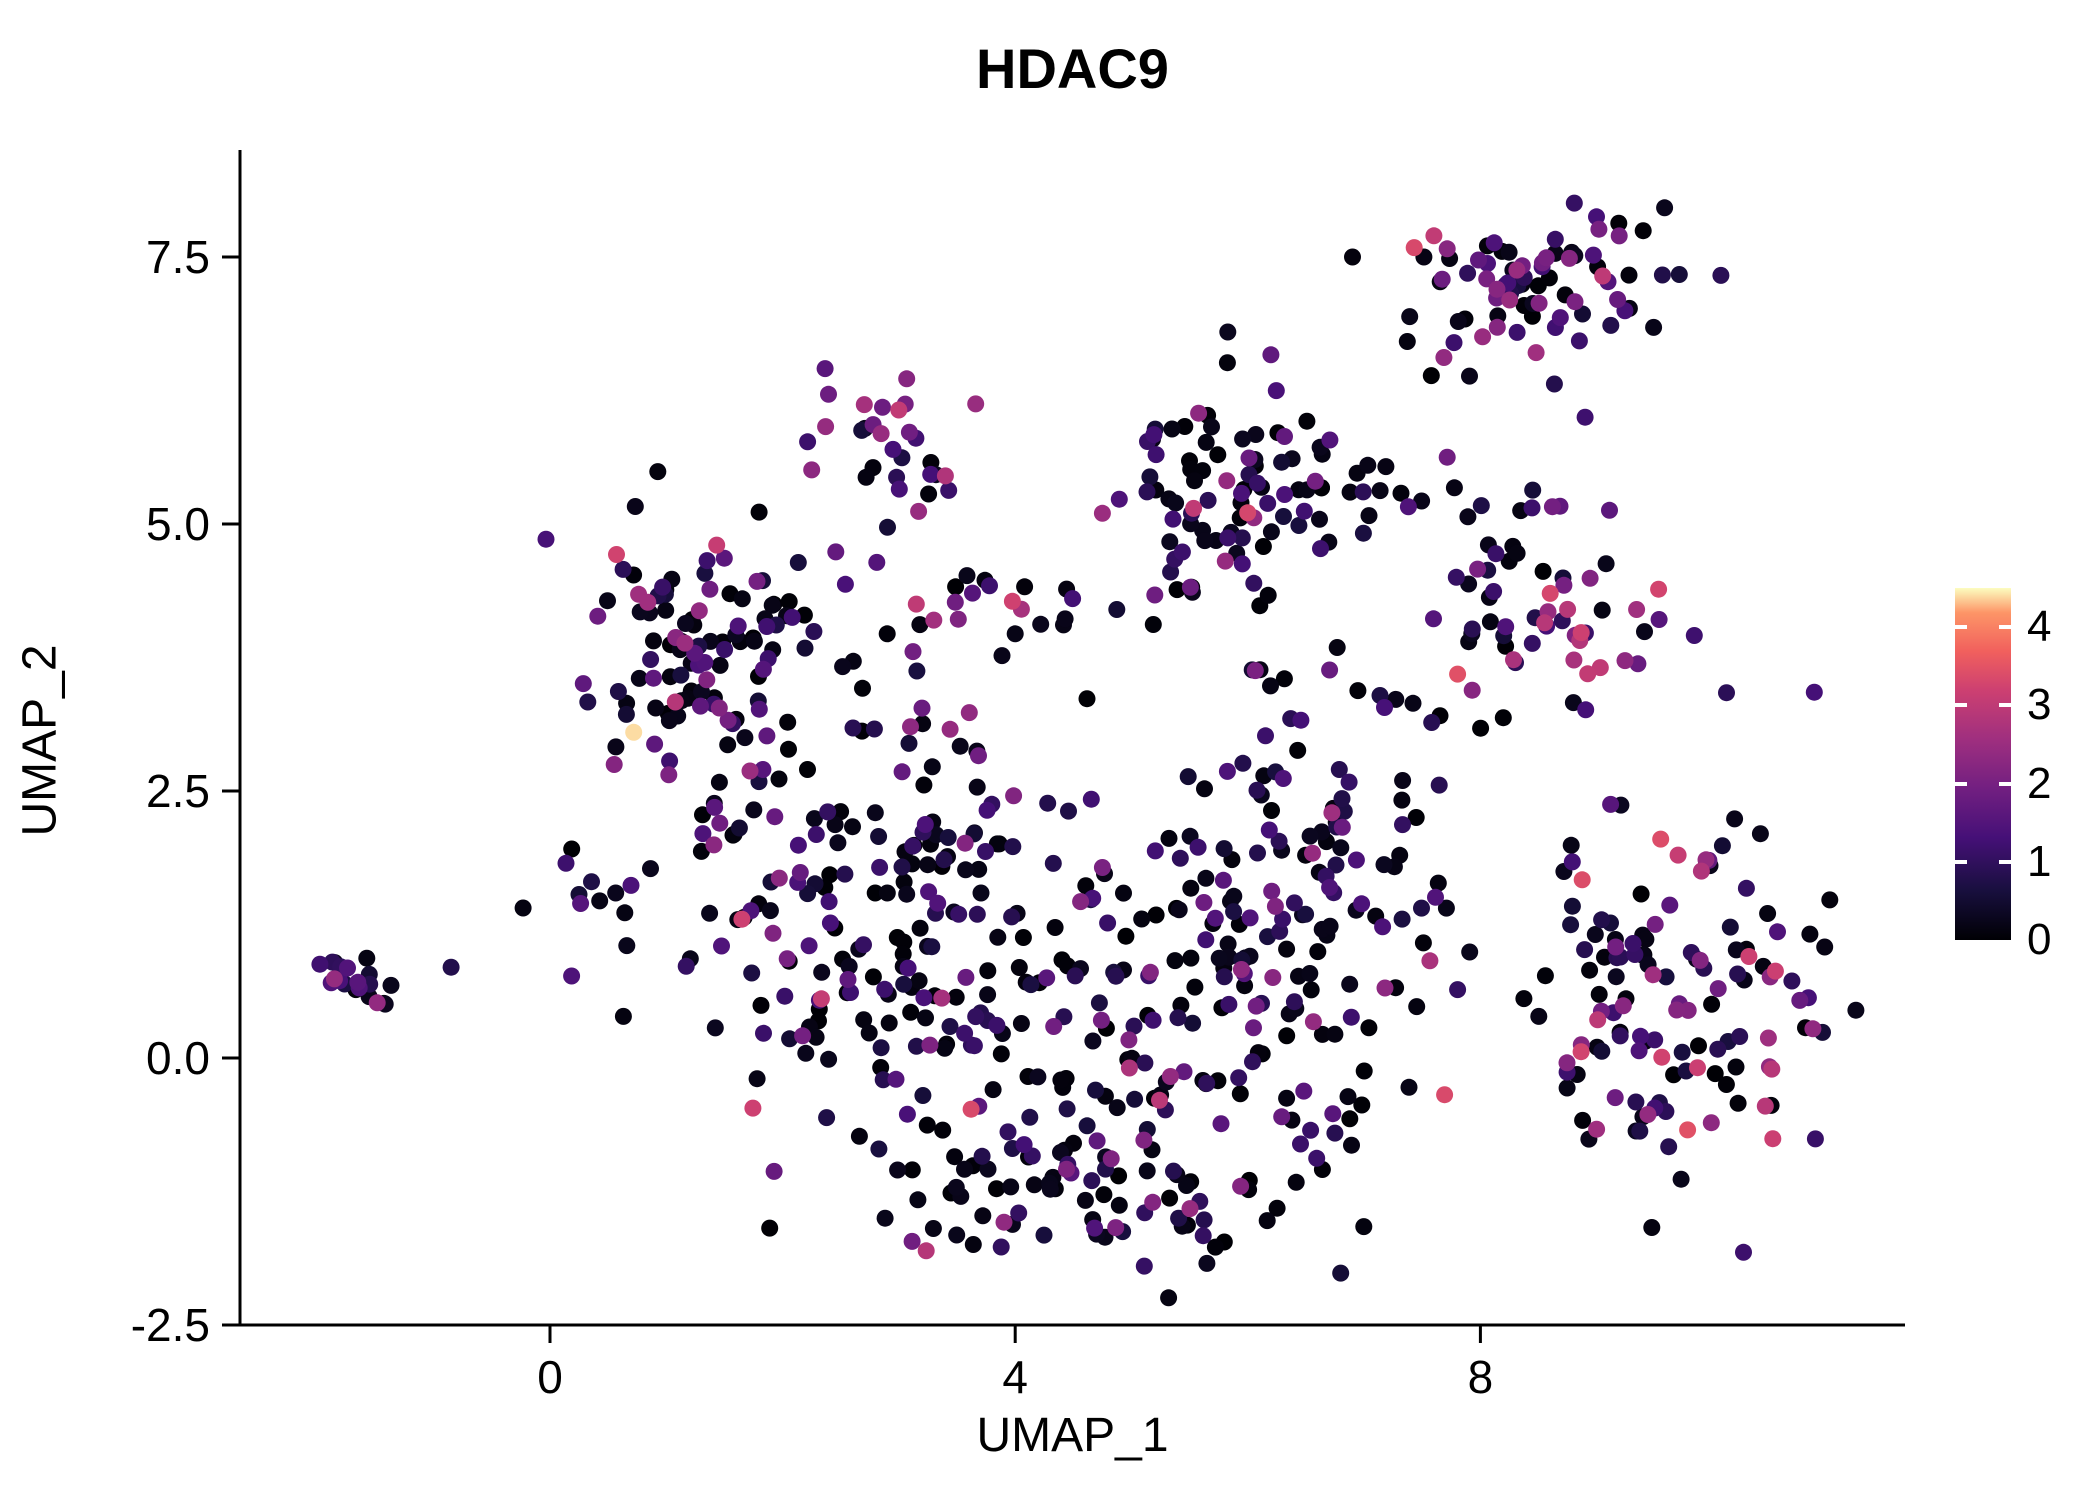 The image size is (2100, 1500). Describe the element at coordinates (1961, 783) in the screenshot. I see `colorbar-tick-mark` at that location.